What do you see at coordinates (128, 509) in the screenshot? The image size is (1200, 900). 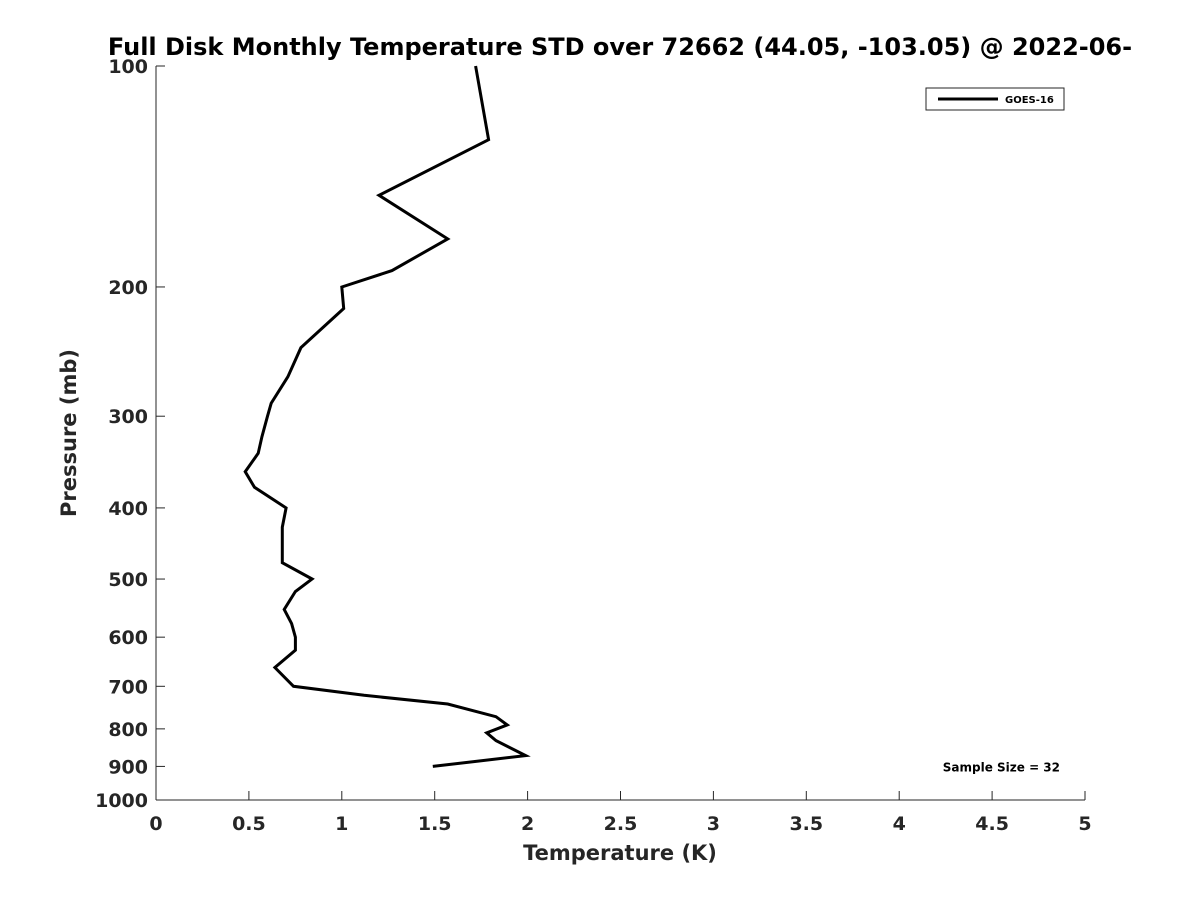 I see `y-tick-label: 400` at bounding box center [128, 509].